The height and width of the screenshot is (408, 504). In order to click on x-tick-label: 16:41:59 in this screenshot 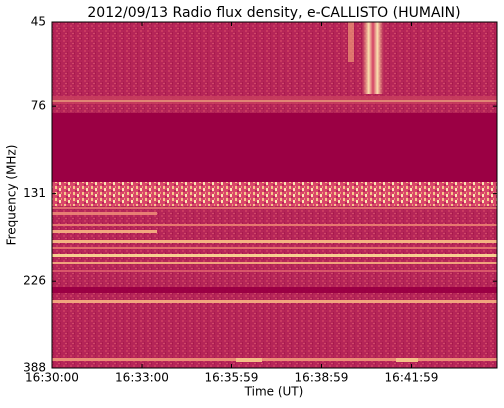, I will do `click(412, 378)`.